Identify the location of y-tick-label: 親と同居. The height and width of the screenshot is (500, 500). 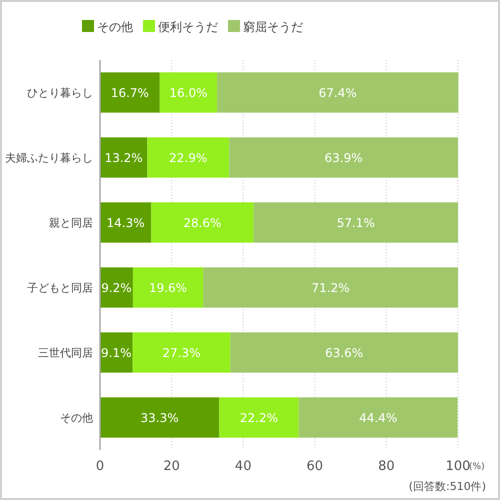
(71, 223).